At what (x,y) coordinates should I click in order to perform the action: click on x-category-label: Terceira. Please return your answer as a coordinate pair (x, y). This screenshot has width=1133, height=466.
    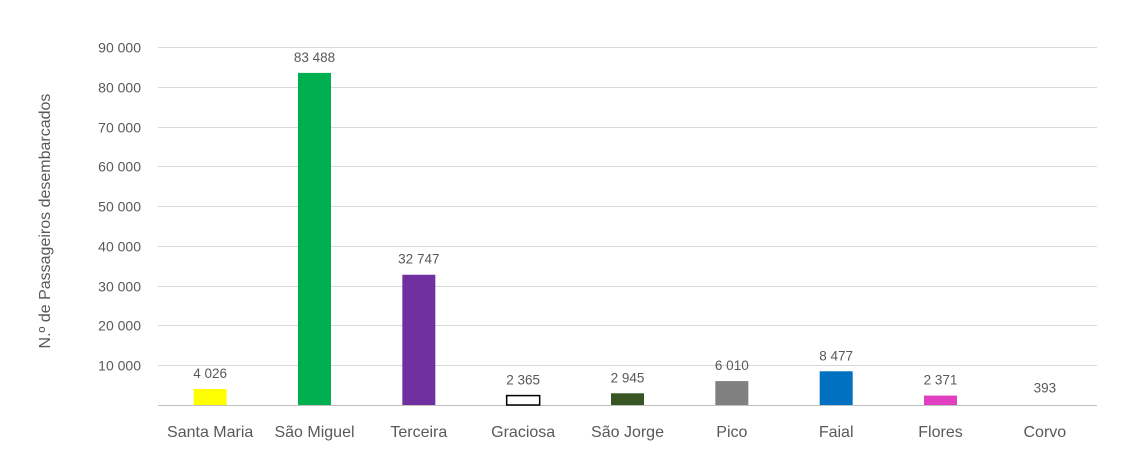
    Looking at the image, I should click on (418, 432).